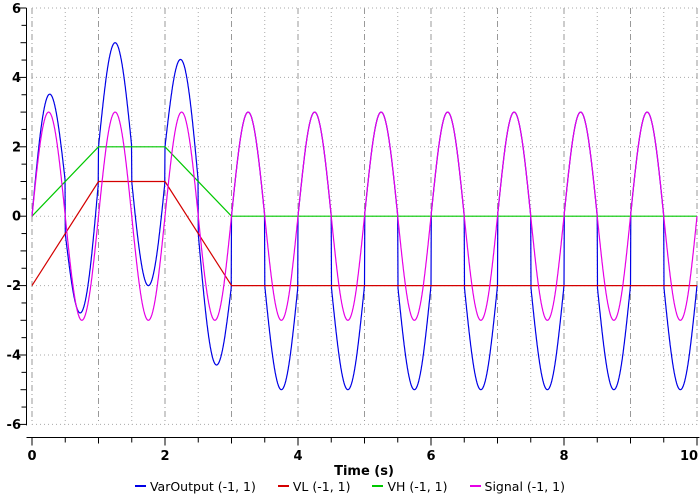  Describe the element at coordinates (140, 486) in the screenshot. I see `legend-line-swatch-varoutput` at that location.